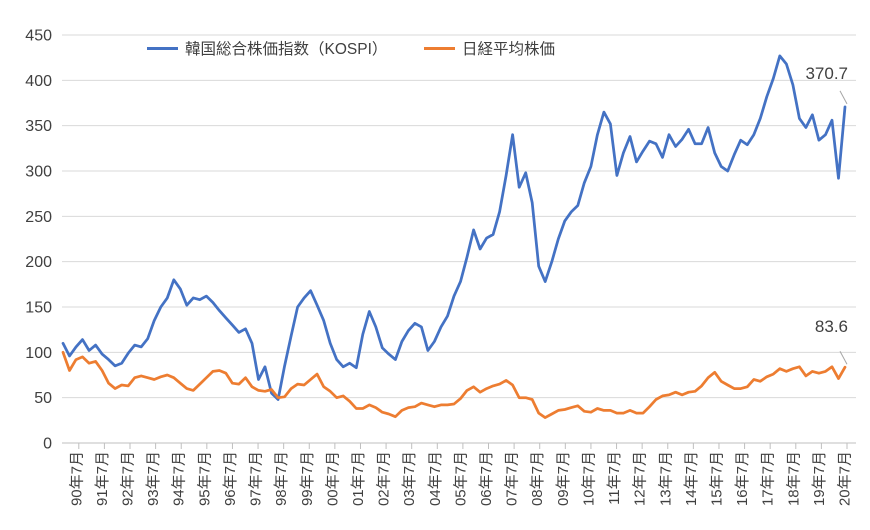 Image resolution: width=870 pixels, height=530 pixels. What do you see at coordinates (38, 262) in the screenshot?
I see `y-axis-label: 200` at bounding box center [38, 262].